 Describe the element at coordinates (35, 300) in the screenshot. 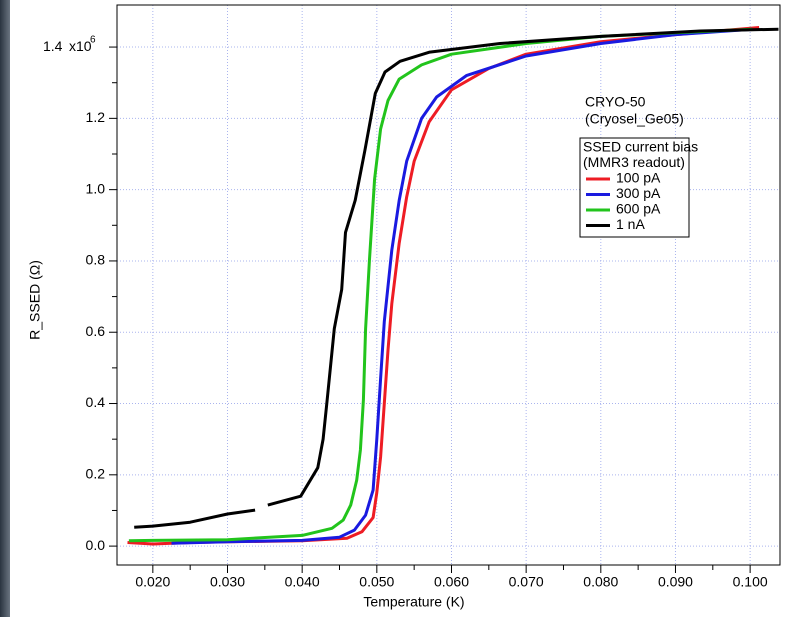

I see `y-axis-label: R_SSED (Ω)` at that location.